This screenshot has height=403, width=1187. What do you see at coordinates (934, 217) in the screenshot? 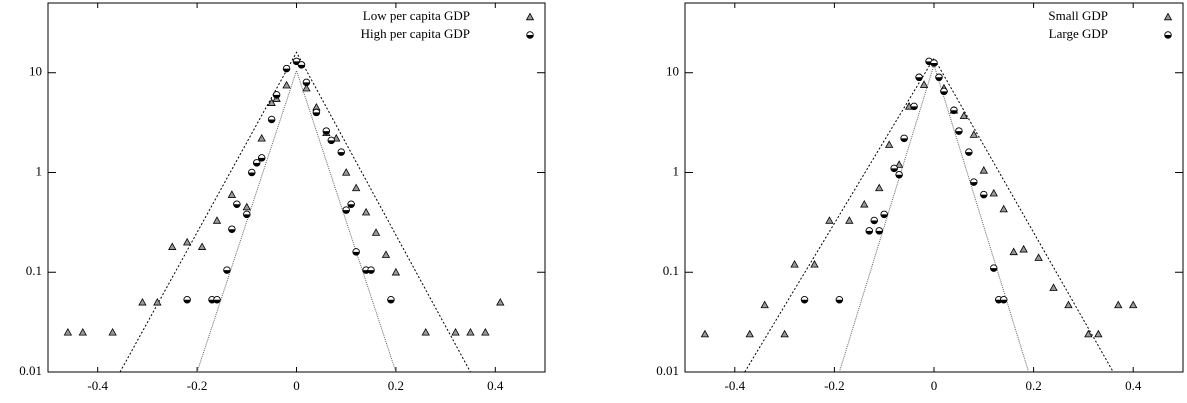
I see `fit-line` at bounding box center [934, 217].